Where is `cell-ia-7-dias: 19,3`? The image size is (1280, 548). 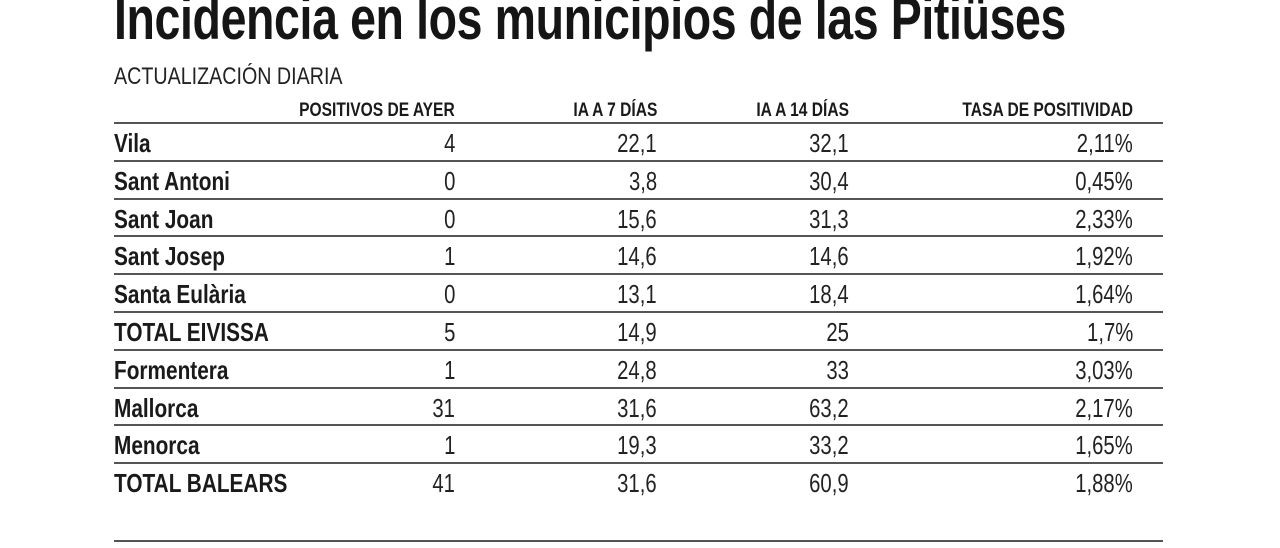 cell-ia-7-dias: 19,3 is located at coordinates (637, 445).